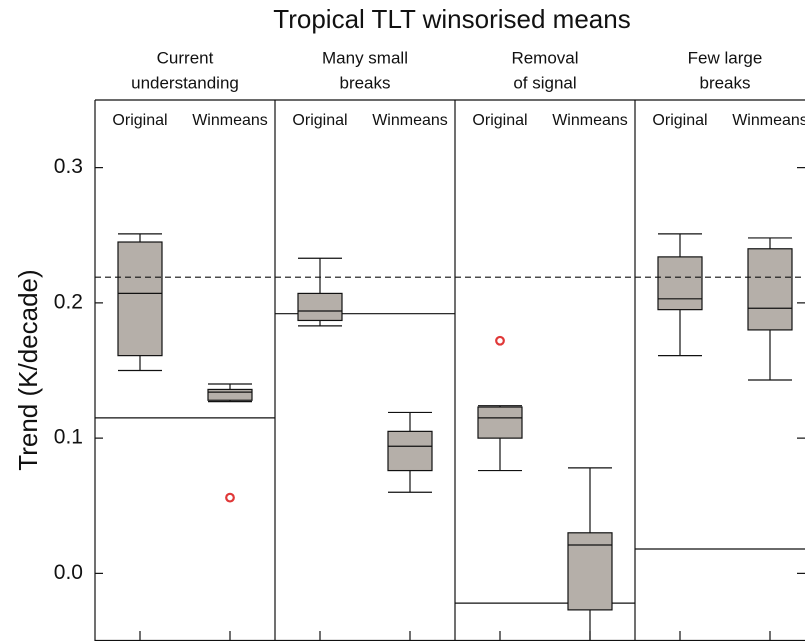 The image size is (805, 641). What do you see at coordinates (68, 437) in the screenshot?
I see `y-tick-label: 0.1` at bounding box center [68, 437].